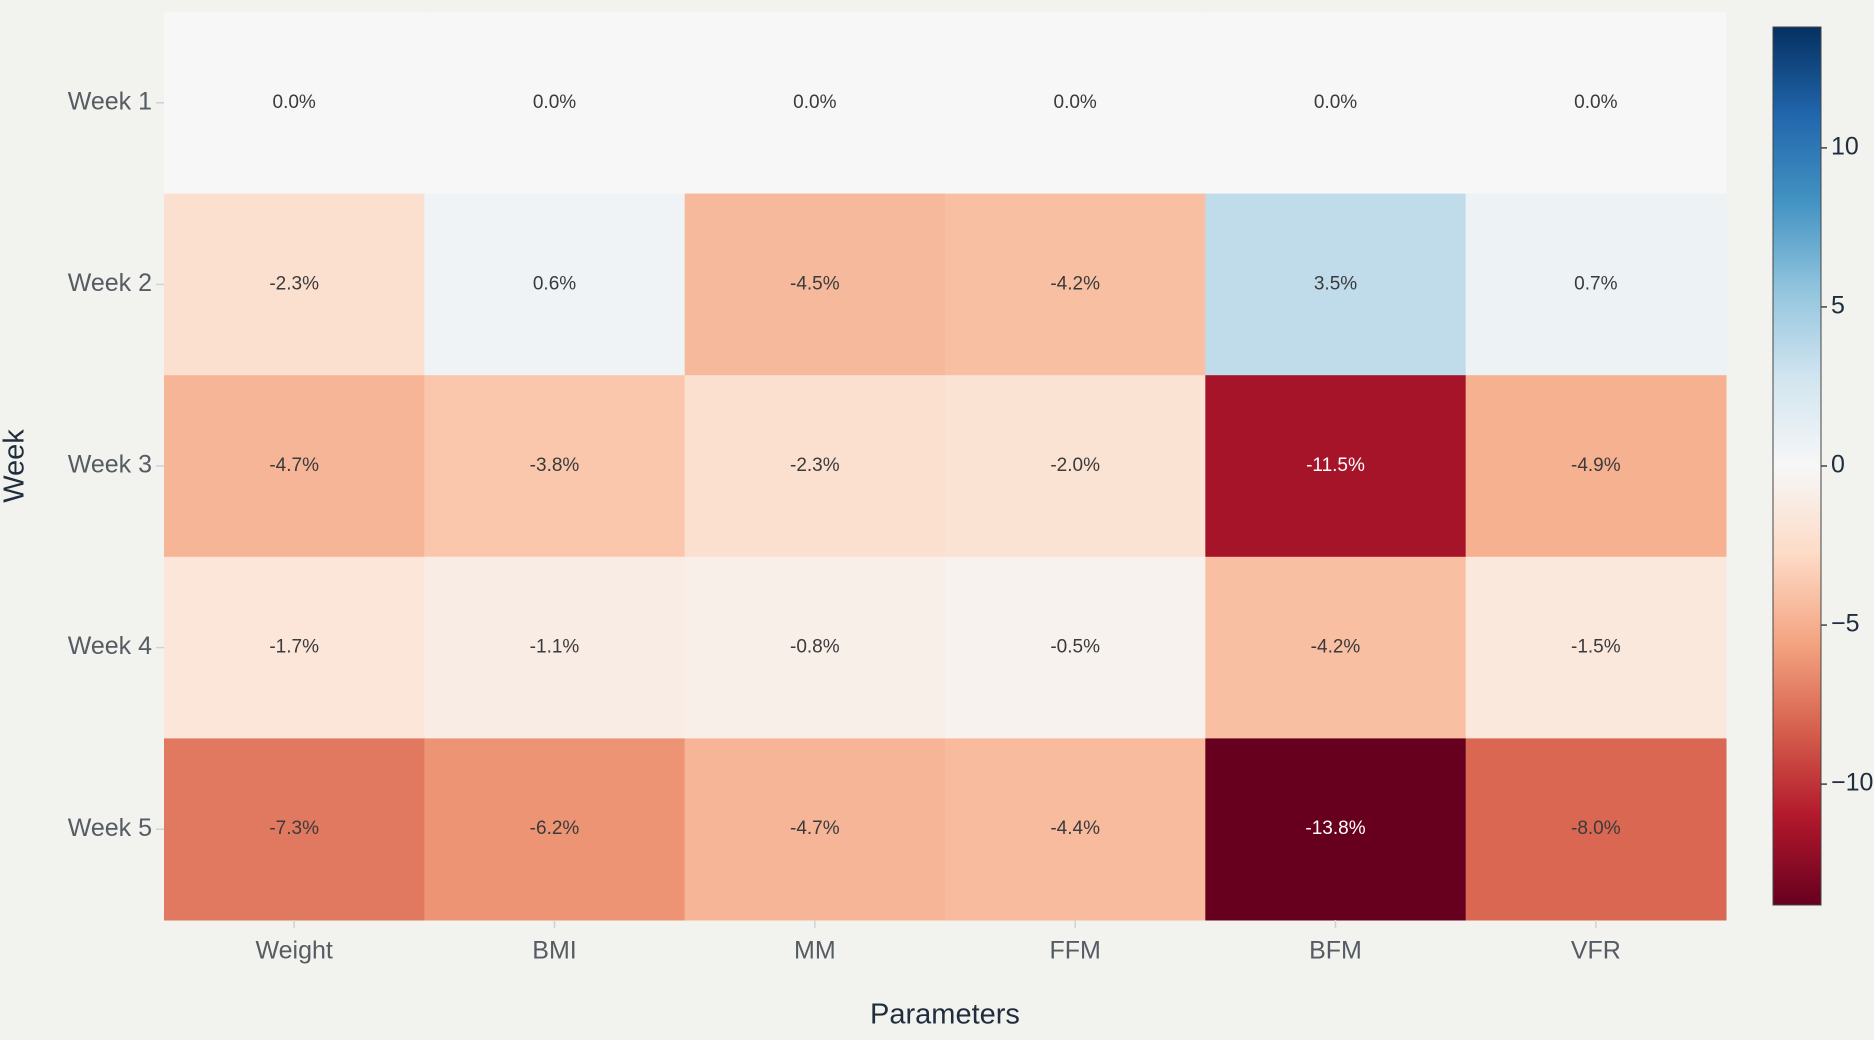  What do you see at coordinates (293, 951) in the screenshot?
I see `x-tick-label: Weight` at bounding box center [293, 951].